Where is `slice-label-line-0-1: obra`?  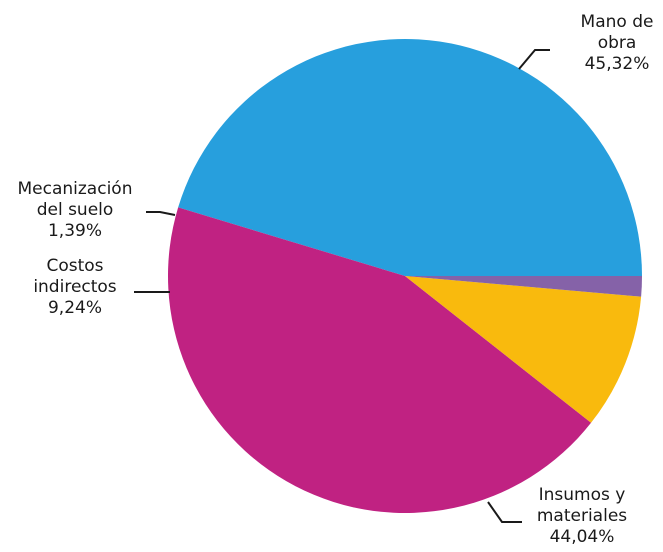 slice-label-line-0-1: obra is located at coordinates (617, 43).